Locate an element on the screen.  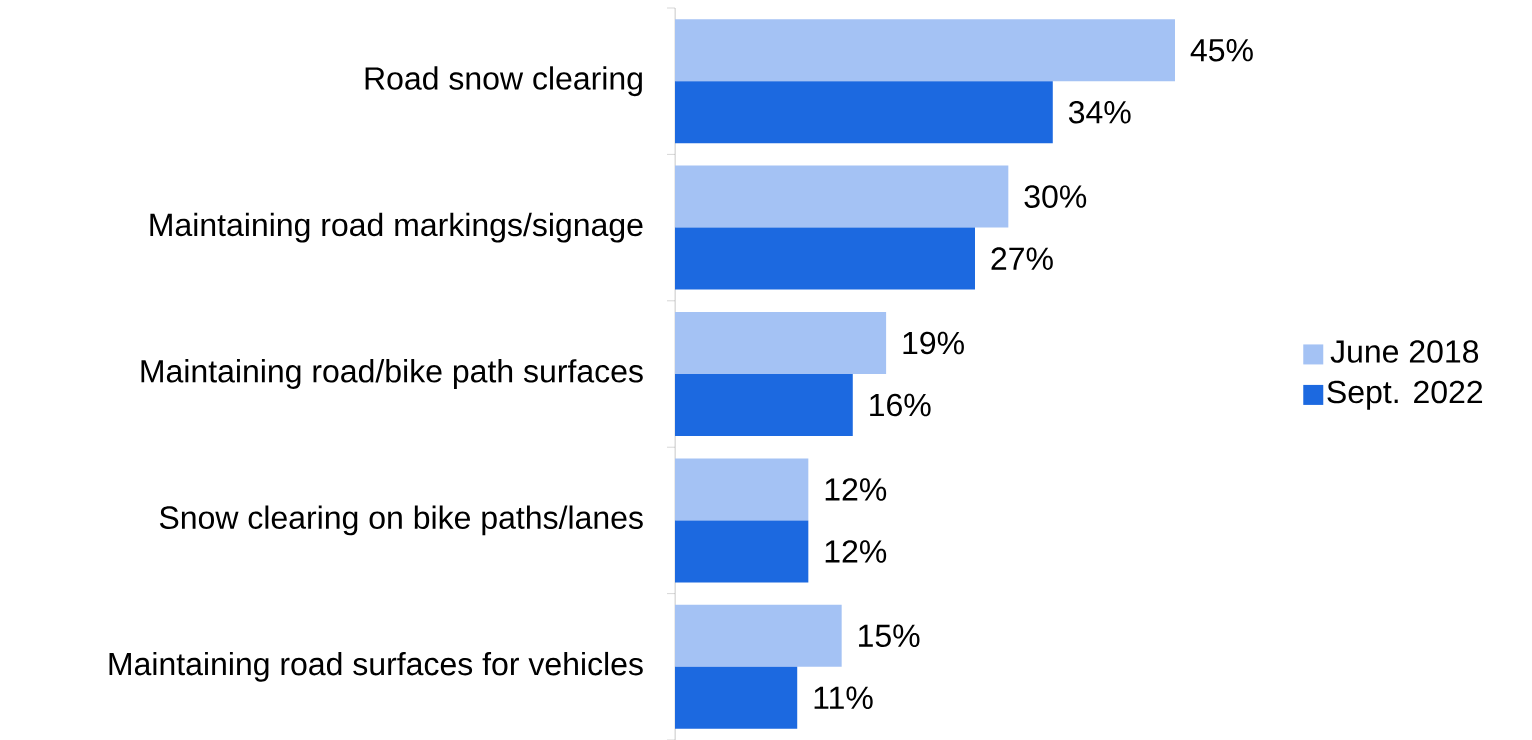
data-label: 45% is located at coordinates (1221, 50).